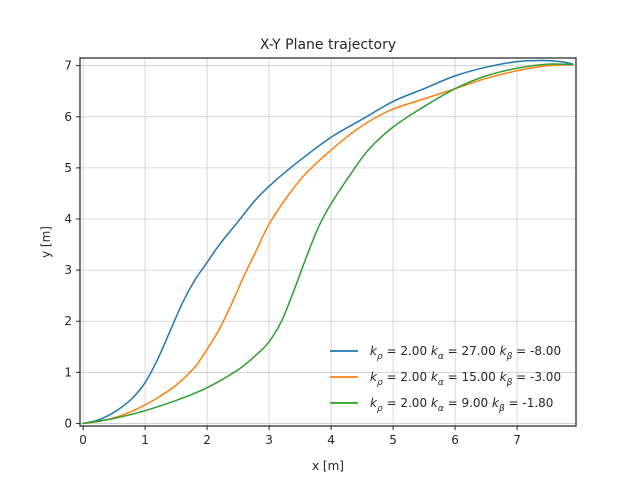 The width and height of the screenshot is (640, 480). What do you see at coordinates (68, 423) in the screenshot?
I see `y-tick-label: 0` at bounding box center [68, 423].